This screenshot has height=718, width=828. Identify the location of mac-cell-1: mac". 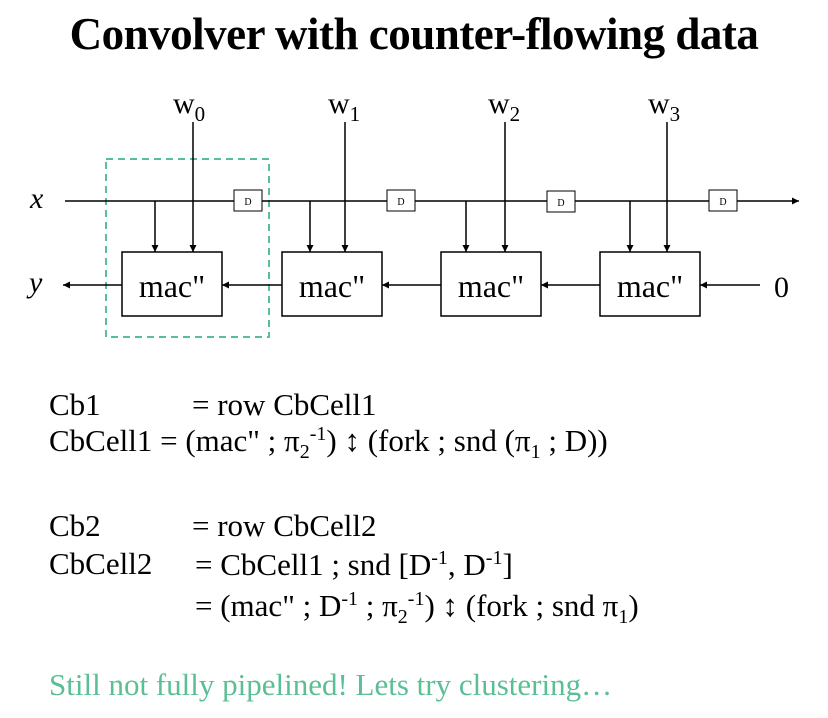
(332, 284).